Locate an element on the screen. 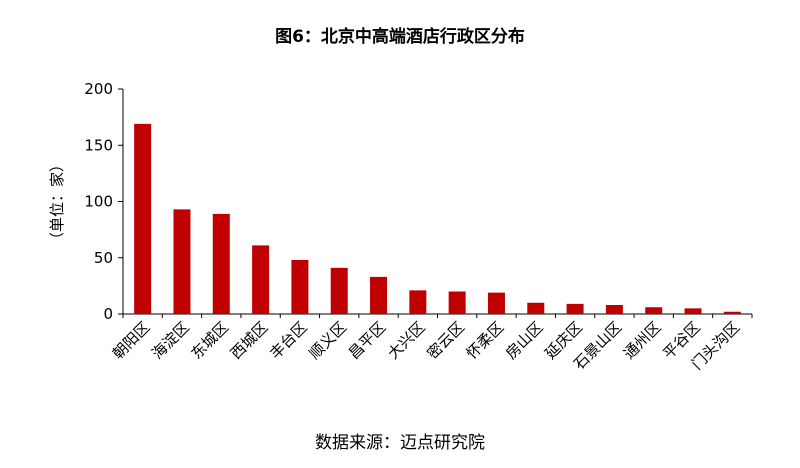  x-category-label: 通州区 is located at coordinates (642, 340).